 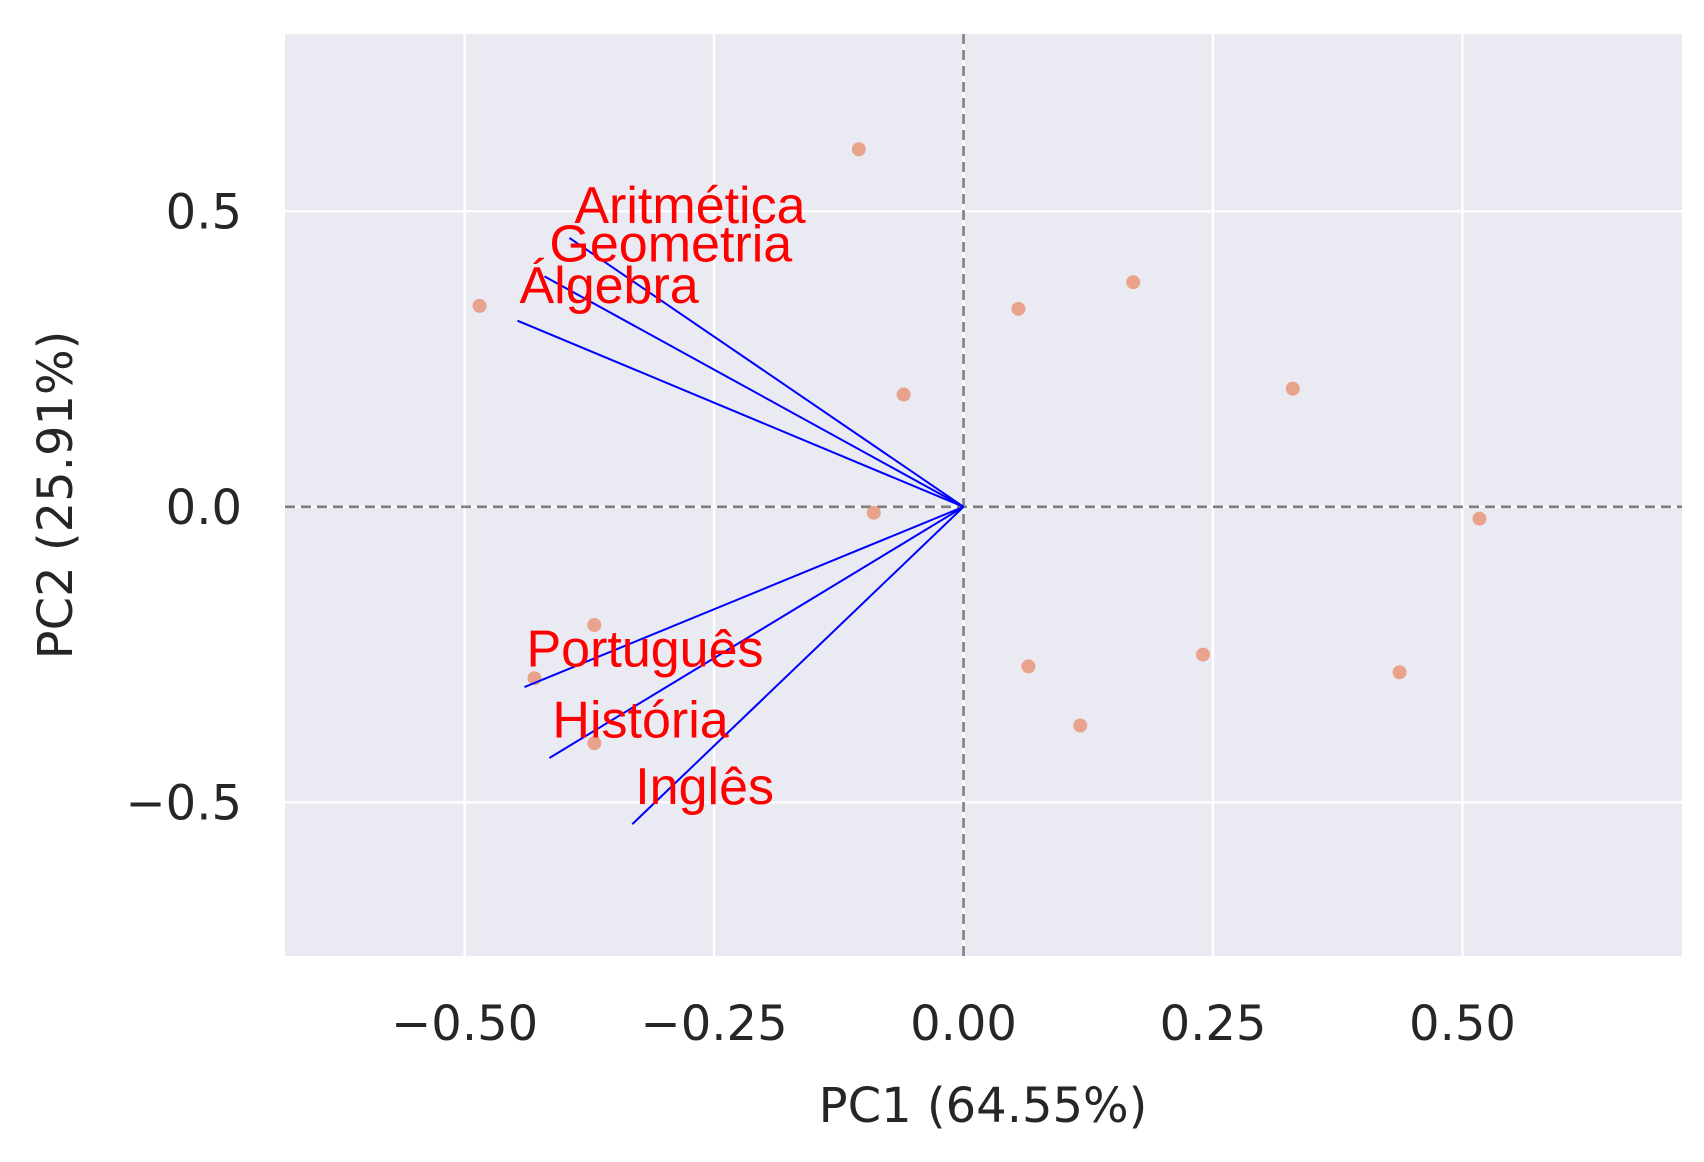 What do you see at coordinates (963, 1024) in the screenshot?
I see `x-tick-label: 0.00` at bounding box center [963, 1024].